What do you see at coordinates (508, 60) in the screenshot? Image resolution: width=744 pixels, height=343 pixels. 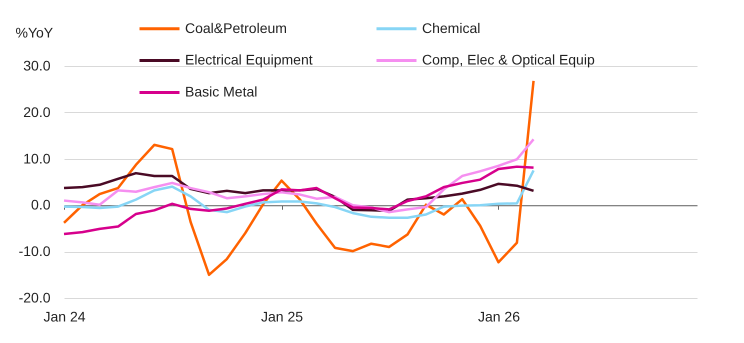 I see `legend-label: Comp, Elec & Optical Equip` at bounding box center [508, 60].